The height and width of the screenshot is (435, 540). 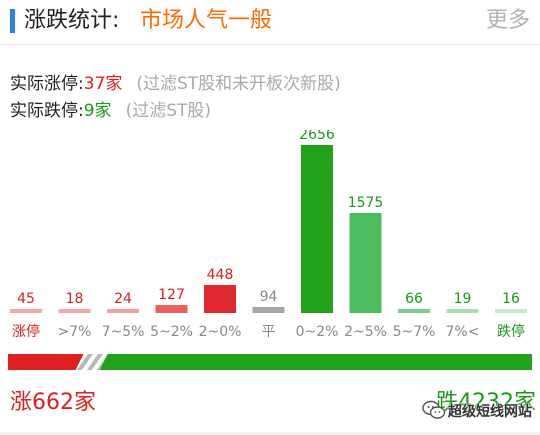 I want to click on bar-value-label: 94, so click(x=269, y=297).